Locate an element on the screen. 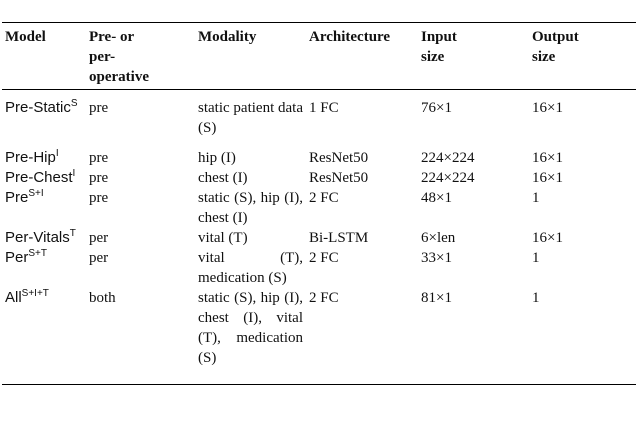 This screenshot has height=431, width=640. model-name: Per-Vitals is located at coordinates (37, 237).